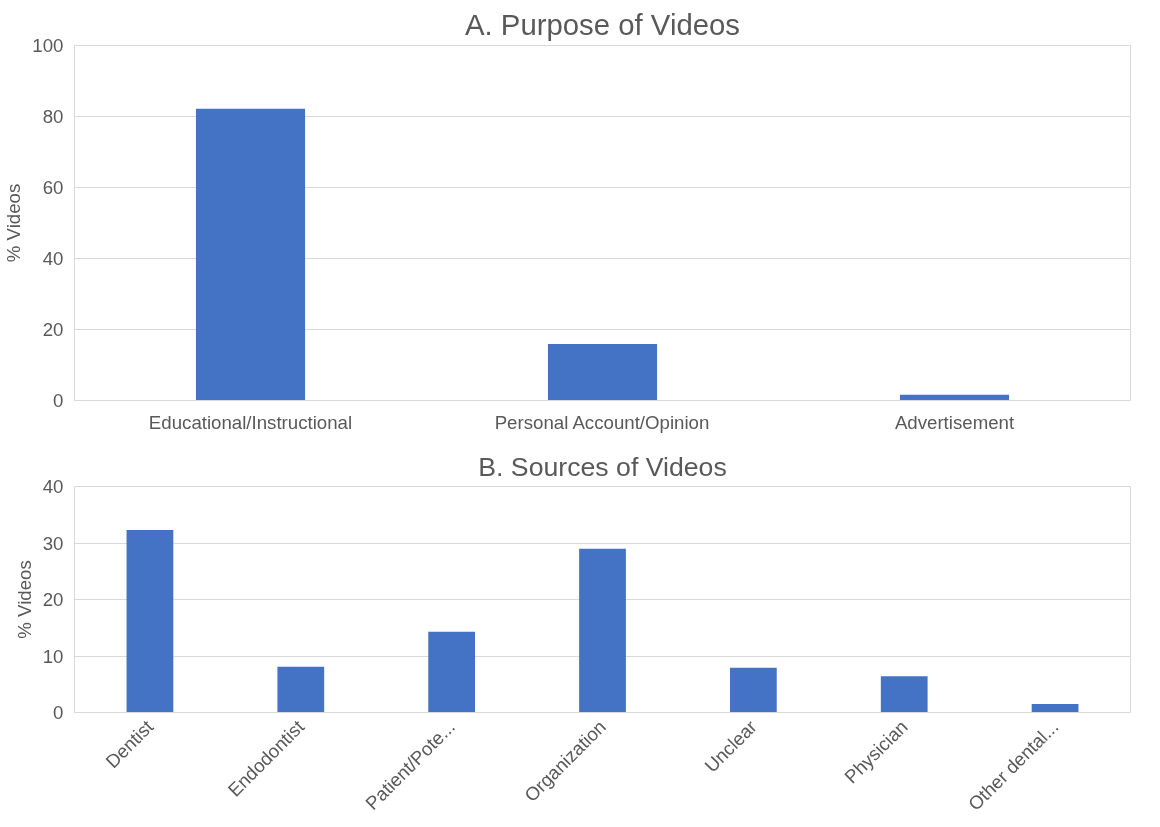 This screenshot has height=827, width=1160. What do you see at coordinates (250, 422) in the screenshot?
I see `x-tick-label: Educational/Instructional` at bounding box center [250, 422].